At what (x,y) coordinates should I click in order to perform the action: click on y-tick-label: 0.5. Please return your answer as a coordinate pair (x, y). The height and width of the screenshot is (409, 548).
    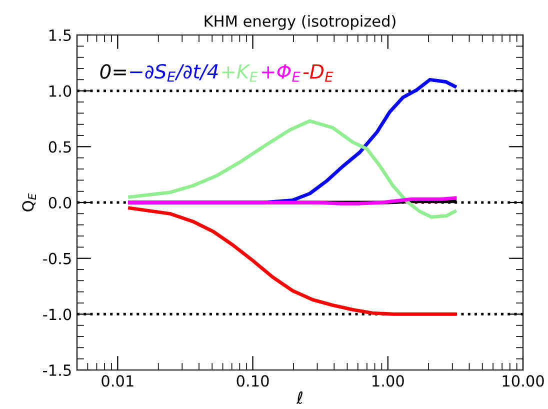
    Looking at the image, I should click on (59, 147).